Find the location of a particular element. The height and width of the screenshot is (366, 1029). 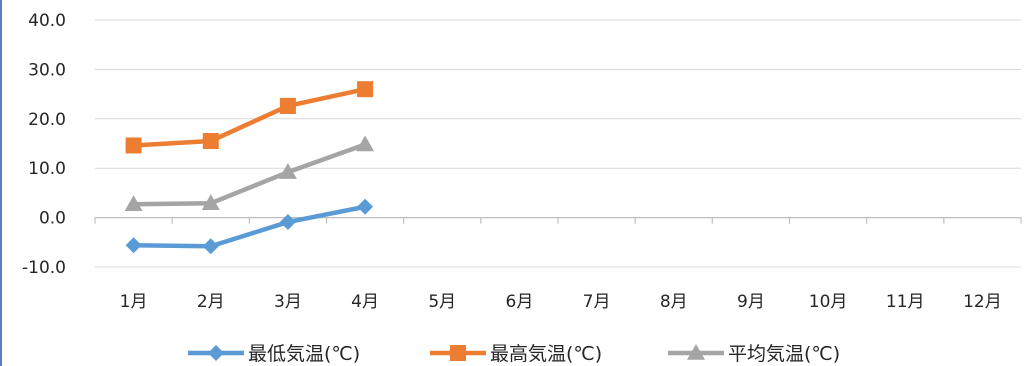

x-tick-label: 7月 is located at coordinates (597, 302).